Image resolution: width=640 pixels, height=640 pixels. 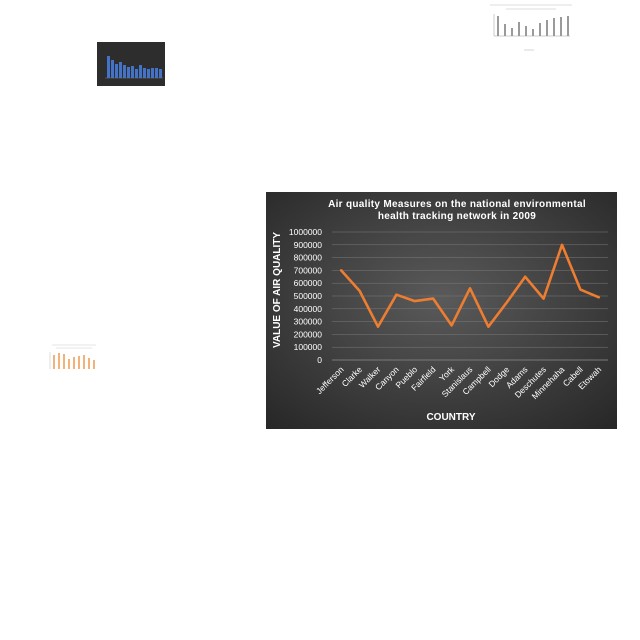 I want to click on y-tick-label: 300000, so click(x=308, y=322).